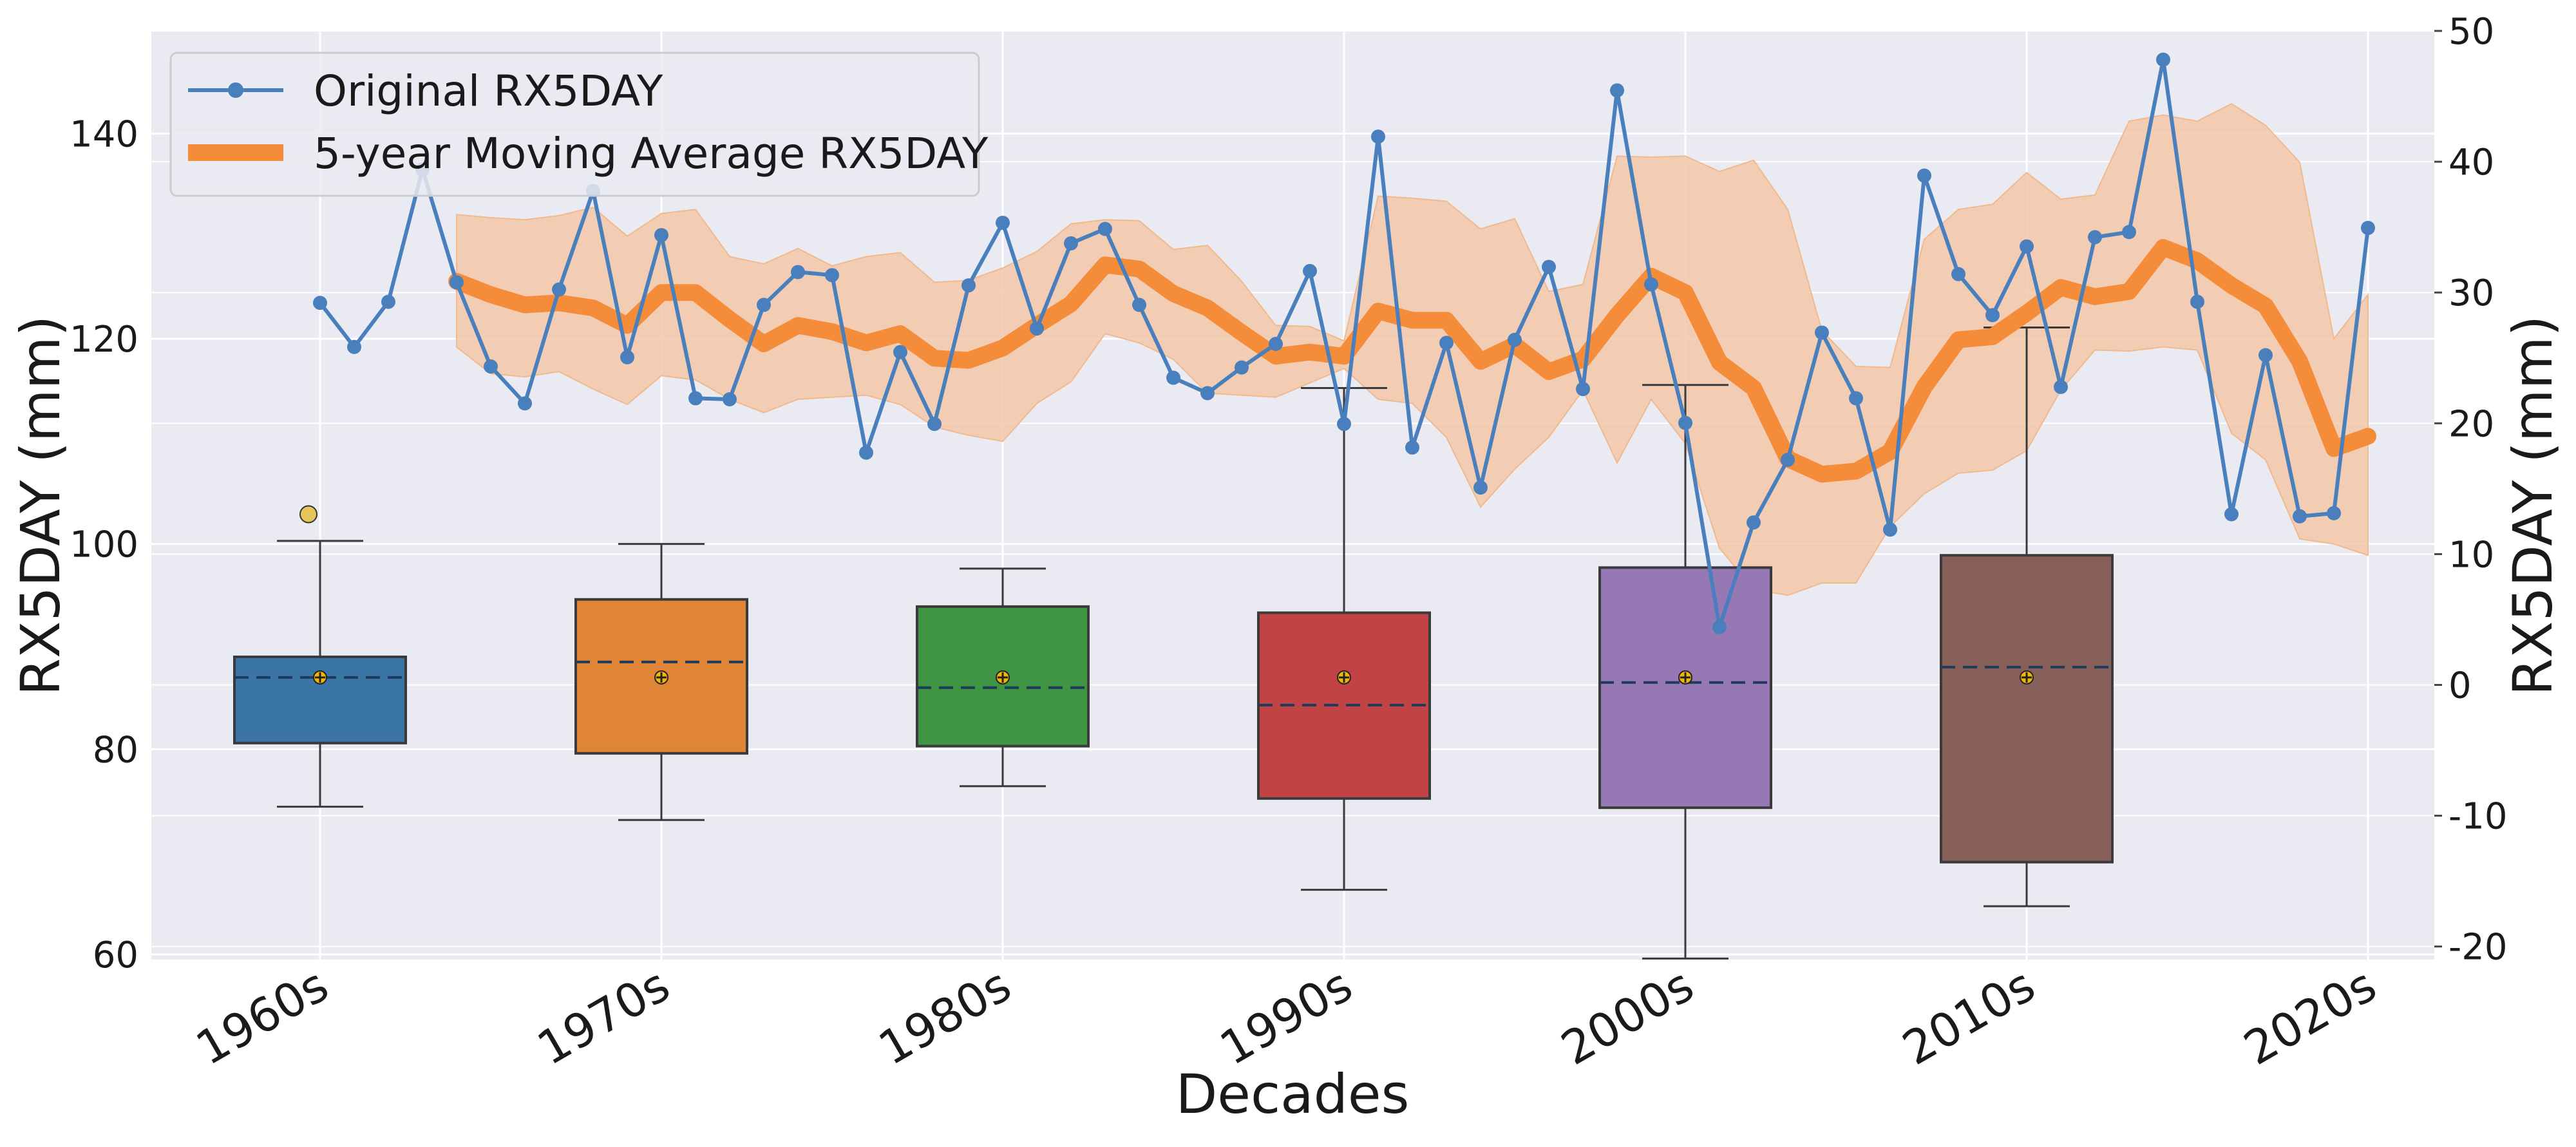  Describe the element at coordinates (40, 506) in the screenshot. I see `left-y-axis-label: RX5DAY (mm)` at that location.